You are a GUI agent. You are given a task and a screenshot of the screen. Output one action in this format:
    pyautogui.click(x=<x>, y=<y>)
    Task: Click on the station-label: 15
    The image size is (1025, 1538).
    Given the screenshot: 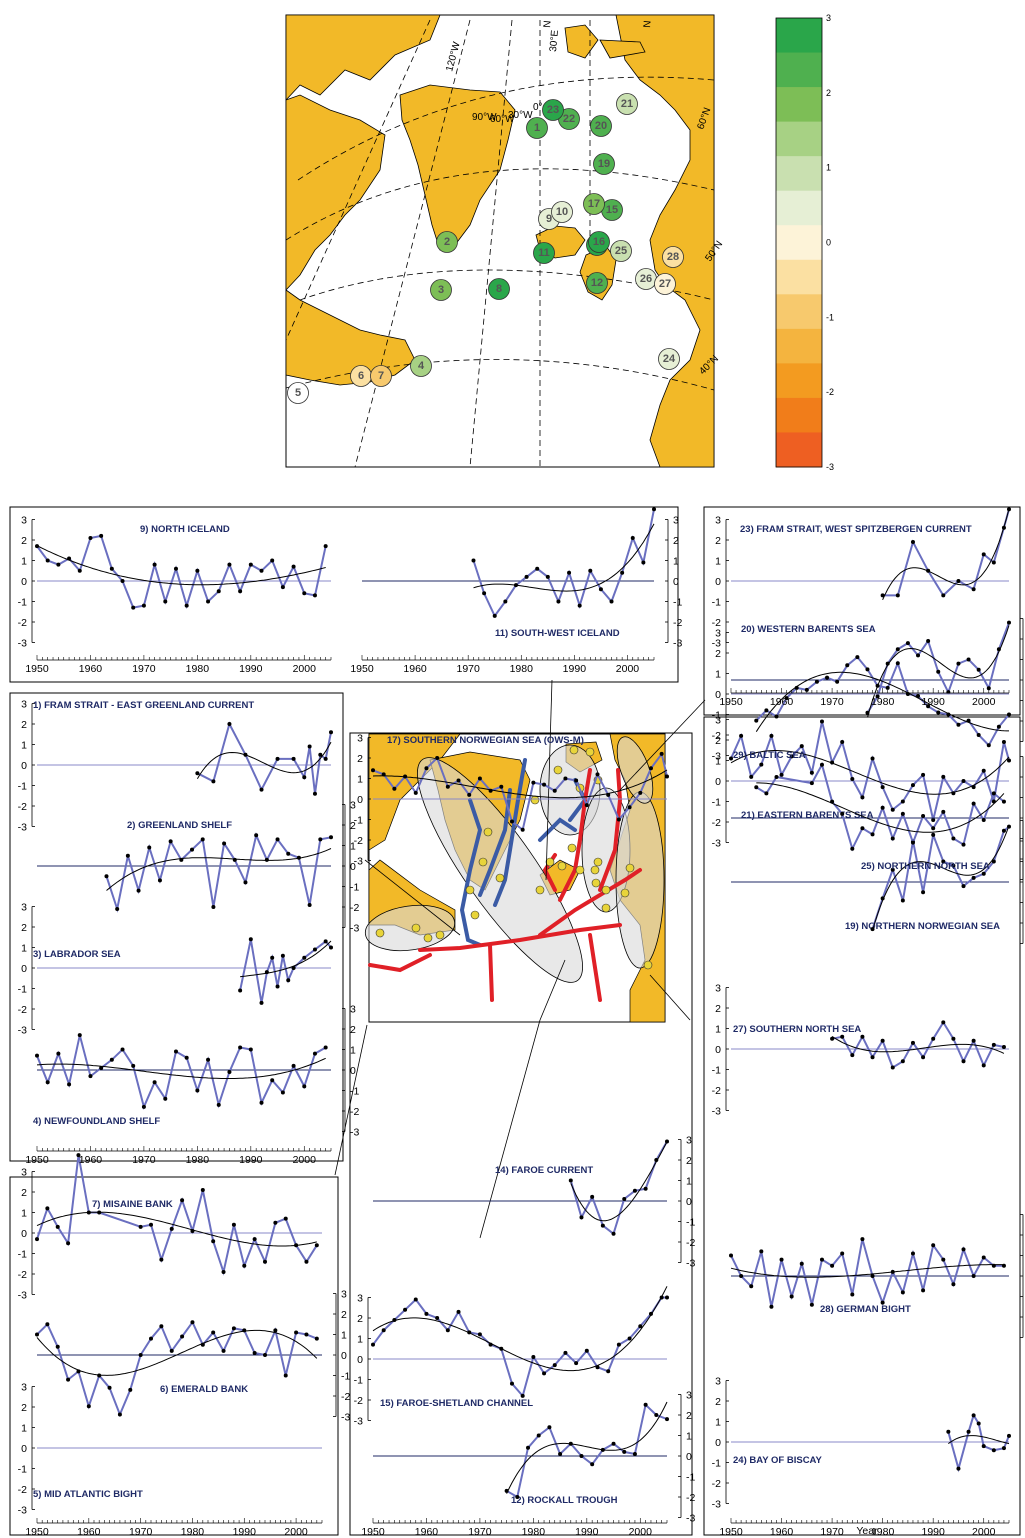 What is the action you would take?
    pyautogui.click(x=612, y=210)
    